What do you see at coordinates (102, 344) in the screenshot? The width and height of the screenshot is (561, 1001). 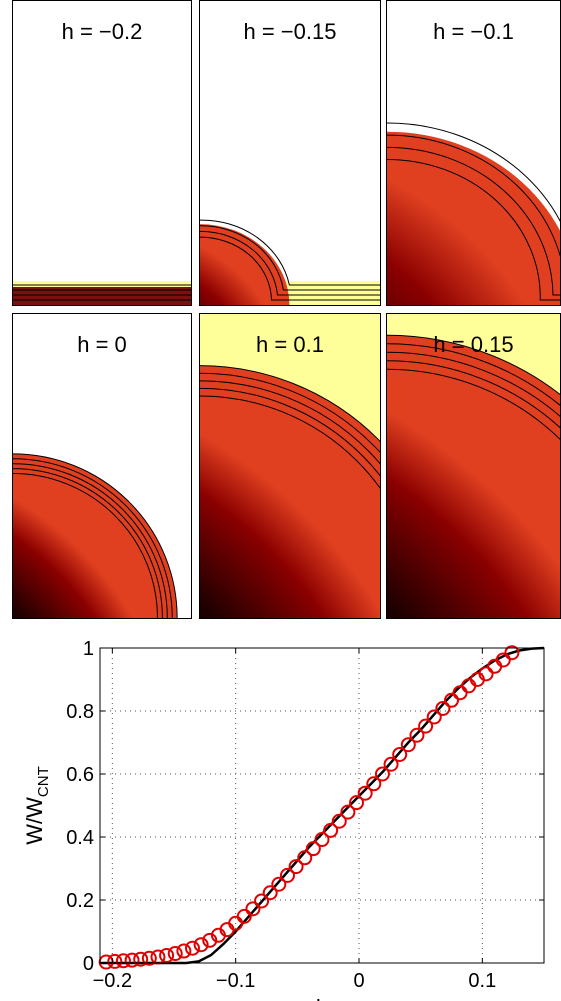 I see `panel-label: h = 0` at bounding box center [102, 344].